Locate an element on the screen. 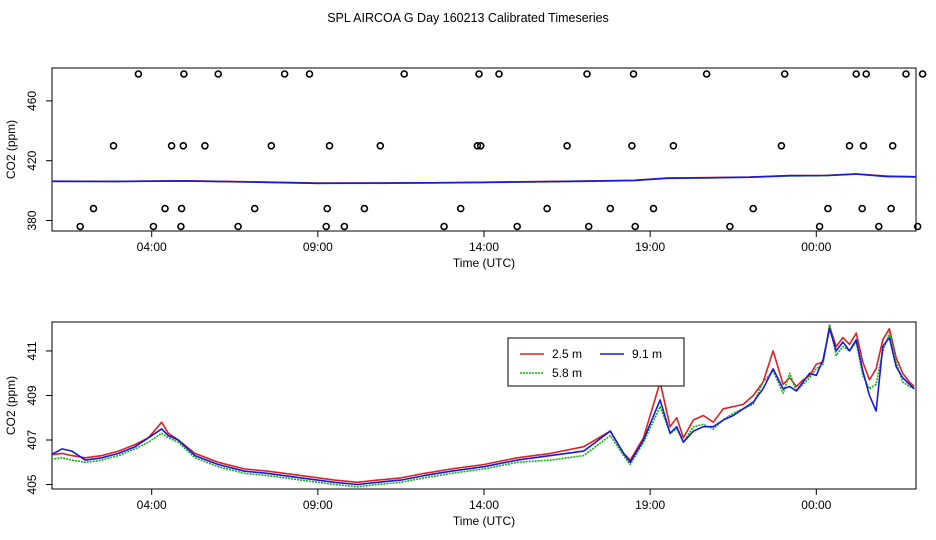 The width and height of the screenshot is (936, 540). y-tick-label: 409 is located at coordinates (32, 395).